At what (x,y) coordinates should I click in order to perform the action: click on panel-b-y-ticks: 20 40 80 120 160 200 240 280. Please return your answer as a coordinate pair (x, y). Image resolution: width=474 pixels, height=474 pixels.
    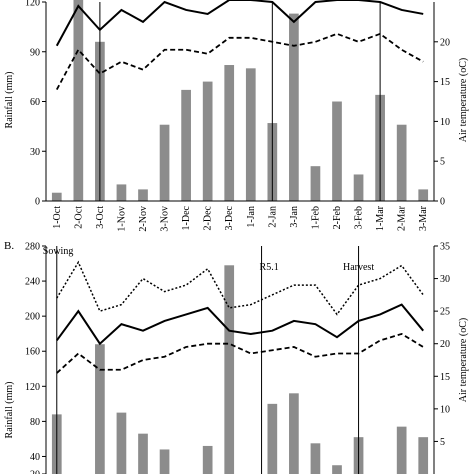
    Looking at the image, I should click on (35, 358).